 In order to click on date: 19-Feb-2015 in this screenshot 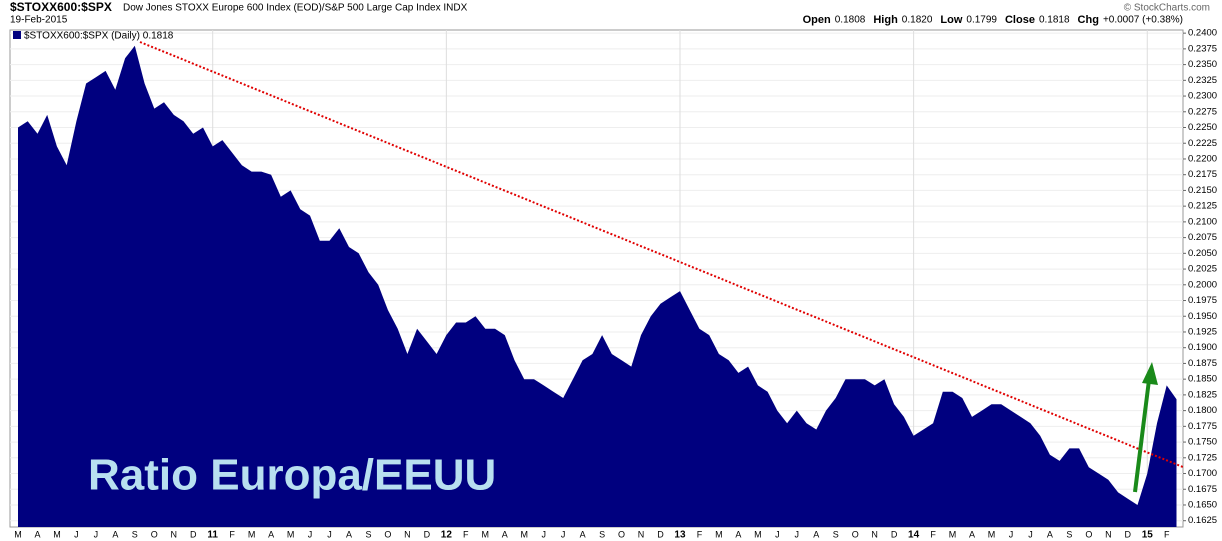, I will do `click(39, 20)`.